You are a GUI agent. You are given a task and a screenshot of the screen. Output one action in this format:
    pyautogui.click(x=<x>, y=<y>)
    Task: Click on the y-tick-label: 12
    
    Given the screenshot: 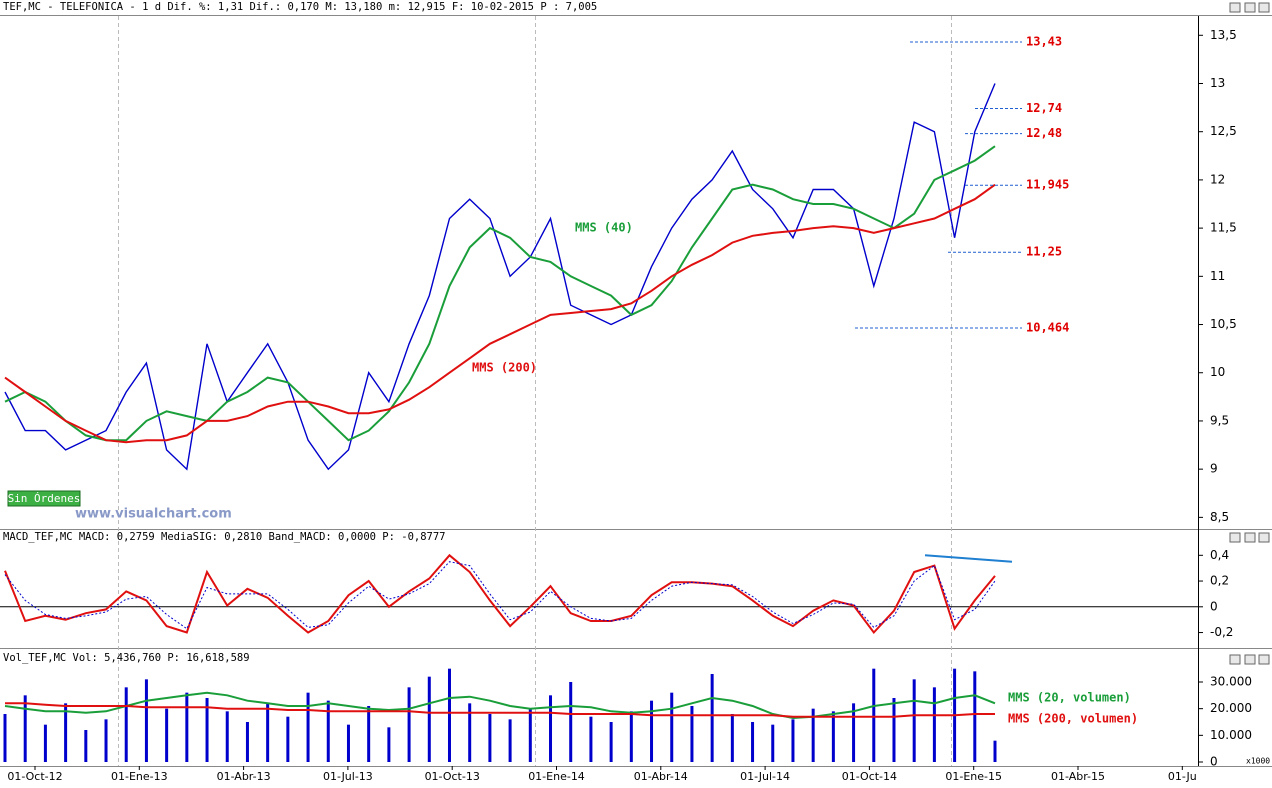 What is the action you would take?
    pyautogui.click(x=1217, y=179)
    